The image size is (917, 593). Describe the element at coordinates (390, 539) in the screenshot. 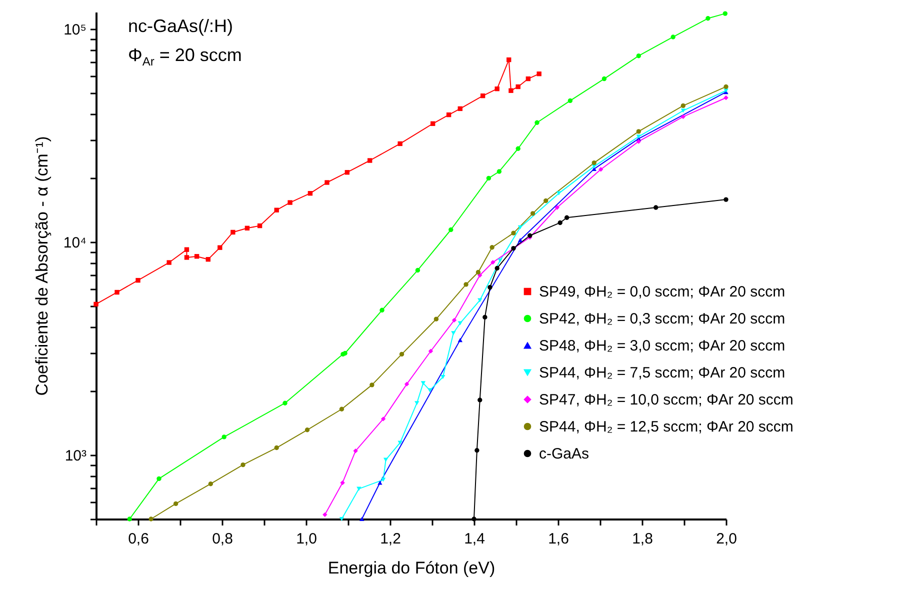

I see `x-tick-label: 1,2` at that location.